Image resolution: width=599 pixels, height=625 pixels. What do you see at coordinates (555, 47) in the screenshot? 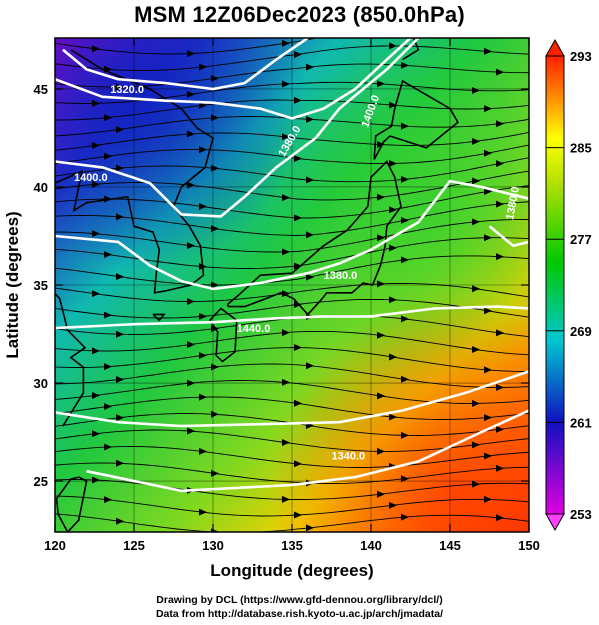
I see `colorbar-top-arrow` at bounding box center [555, 47].